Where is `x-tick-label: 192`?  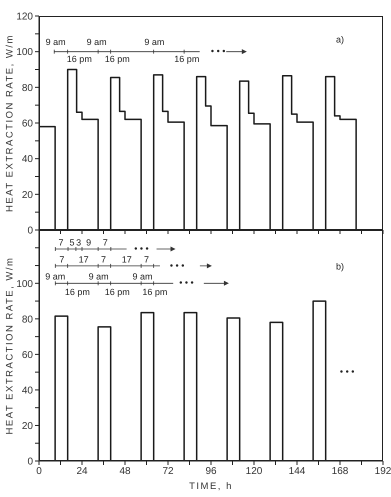
x-tick-label: 192 is located at coordinates (382, 472).